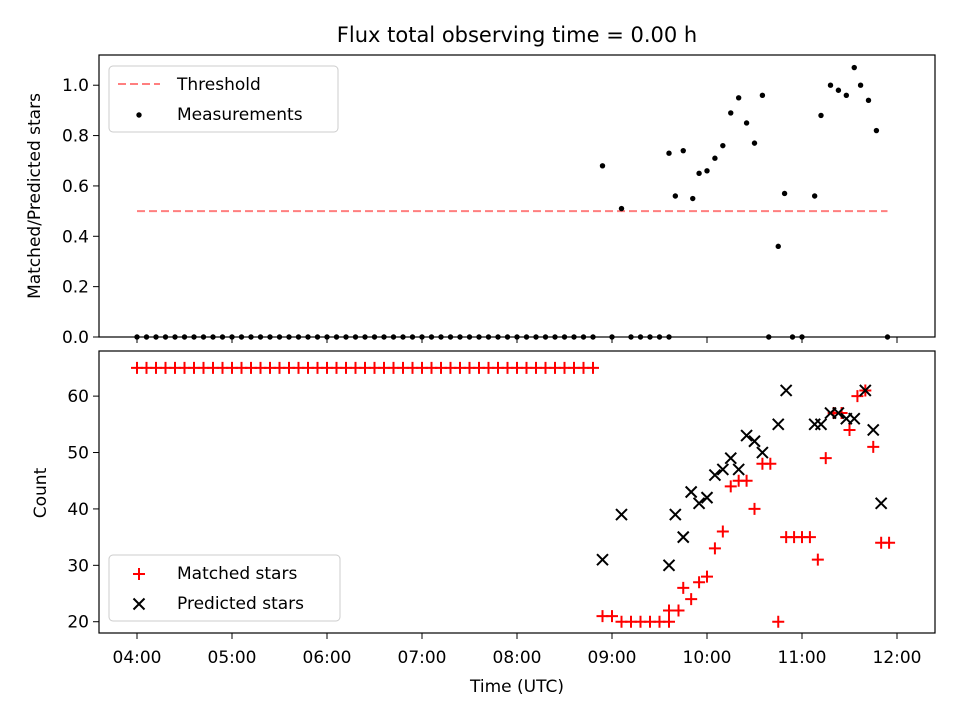 Image resolution: width=960 pixels, height=720 pixels. I want to click on predicted-stars-legend-marker, so click(139, 604).